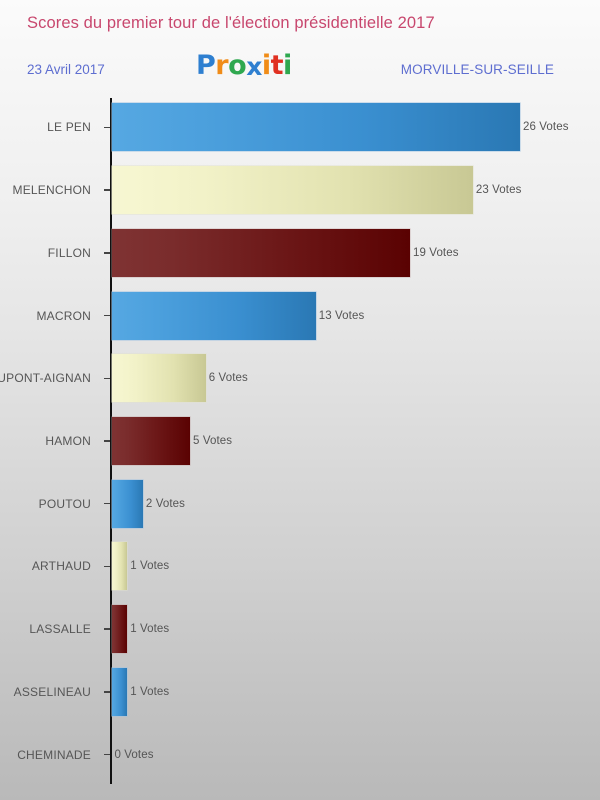  Describe the element at coordinates (341, 315) in the screenshot. I see `vote-count-label: 13 Votes` at that location.